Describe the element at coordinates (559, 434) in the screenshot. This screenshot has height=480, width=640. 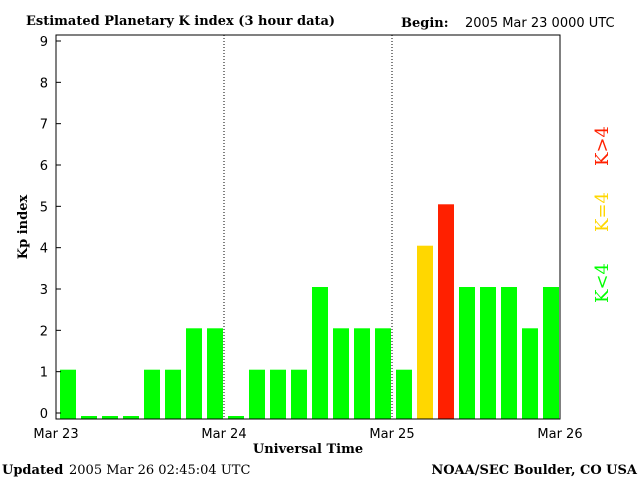
I see `x-tick-label: Mar 26` at that location.